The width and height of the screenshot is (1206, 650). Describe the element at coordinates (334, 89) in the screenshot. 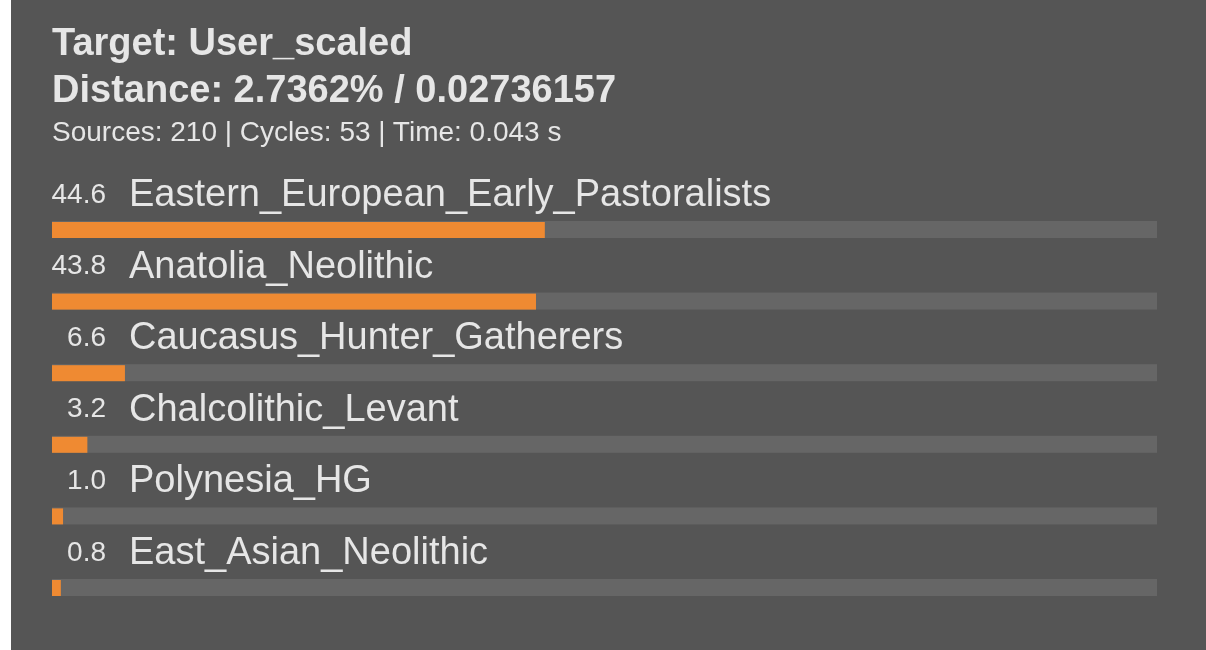

I see `chart-subtitle: Distance: 2.7362% / 0.02736157` at that location.